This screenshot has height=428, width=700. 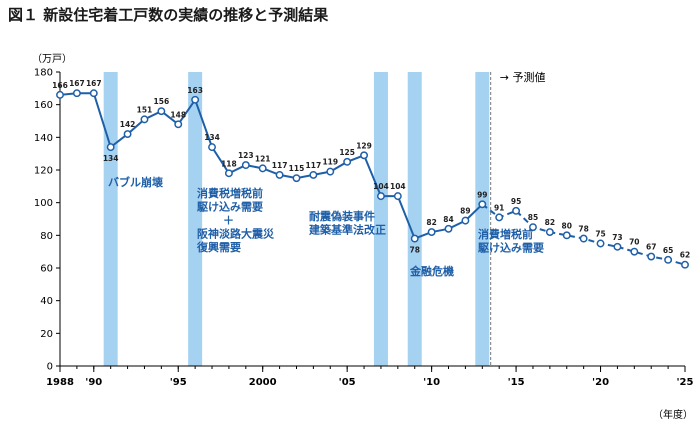 I want to click on y-tick-label: 180, so click(x=43, y=73).